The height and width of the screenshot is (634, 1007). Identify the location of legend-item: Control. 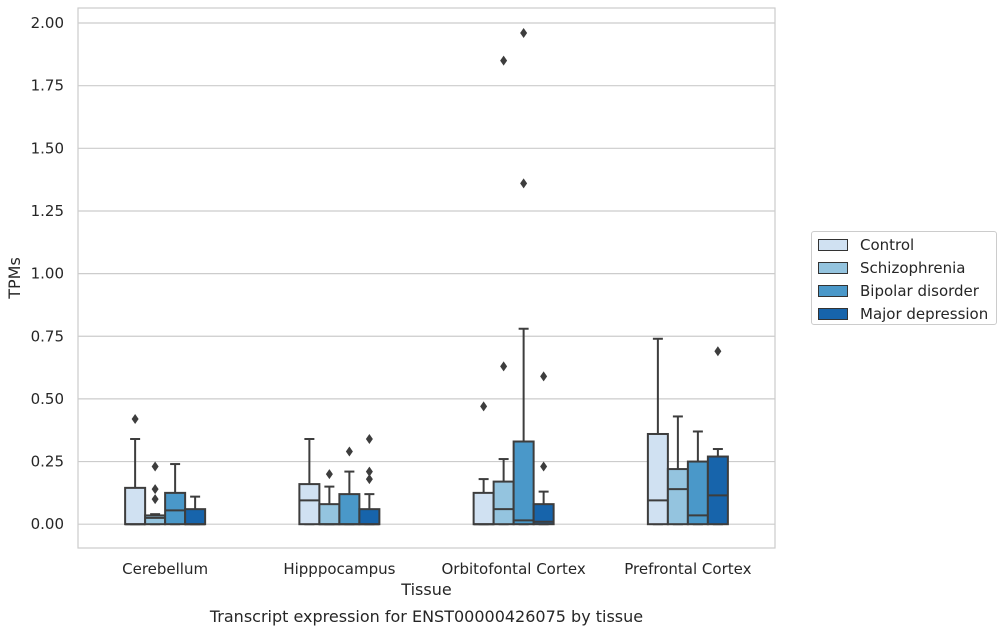
(866, 245).